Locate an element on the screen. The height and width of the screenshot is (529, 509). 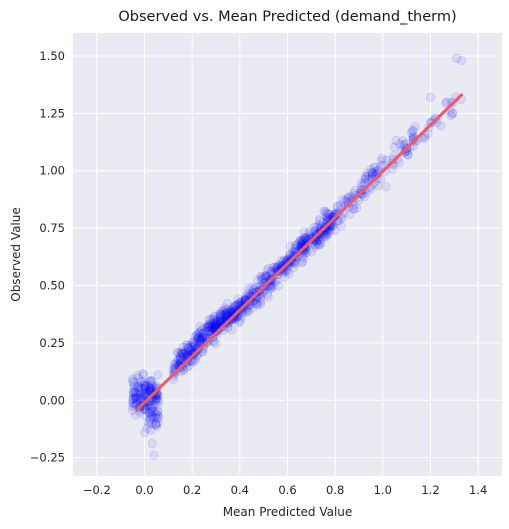
x-tick-label: −0.2 is located at coordinates (97, 490).